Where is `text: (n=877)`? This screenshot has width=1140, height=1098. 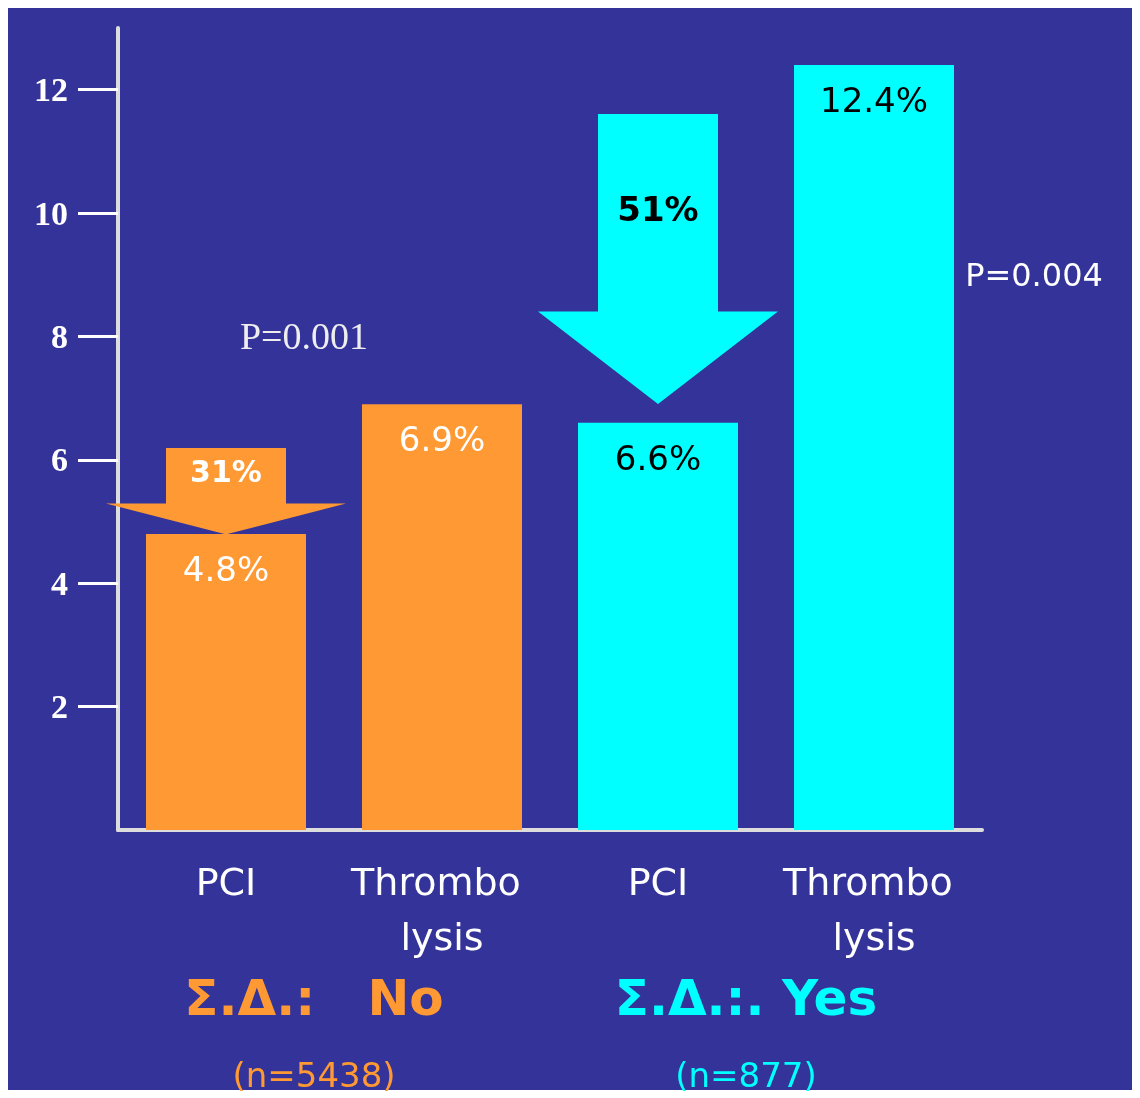
text: (n=877) is located at coordinates (746, 1075).